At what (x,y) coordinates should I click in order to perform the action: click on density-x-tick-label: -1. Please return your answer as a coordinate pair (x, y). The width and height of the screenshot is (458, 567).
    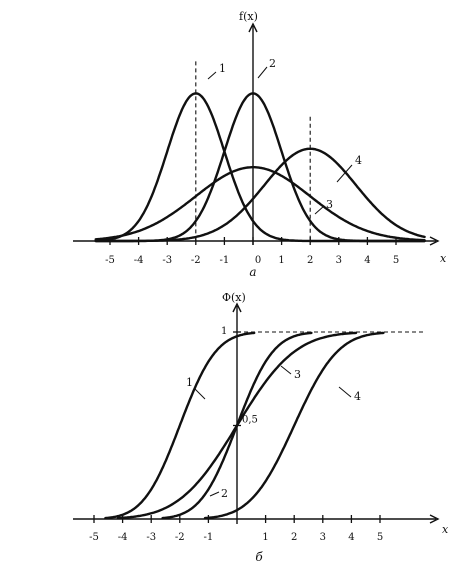
    Looking at the image, I should click on (225, 260).